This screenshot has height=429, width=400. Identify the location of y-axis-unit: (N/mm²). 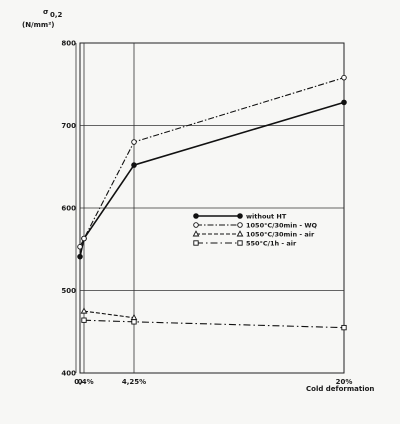
(38, 25).